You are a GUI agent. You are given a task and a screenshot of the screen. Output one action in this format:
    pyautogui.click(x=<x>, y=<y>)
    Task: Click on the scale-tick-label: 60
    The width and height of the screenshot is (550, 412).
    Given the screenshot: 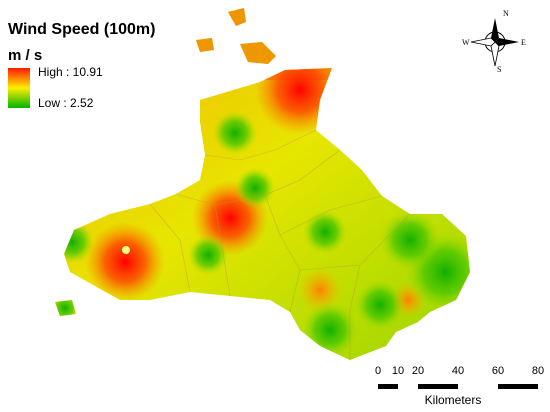 What is the action you would take?
    pyautogui.click(x=498, y=371)
    